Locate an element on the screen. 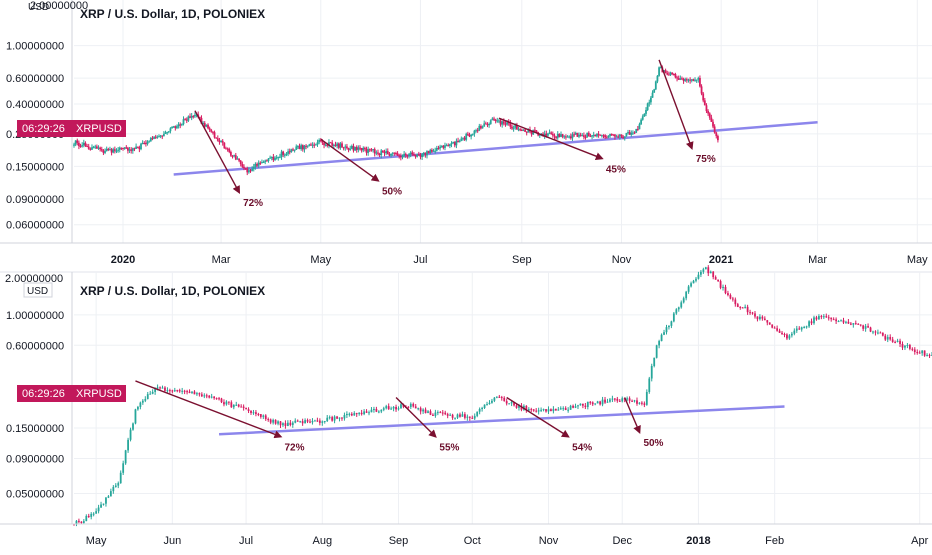  x-tick-label: Oct is located at coordinates (472, 541).